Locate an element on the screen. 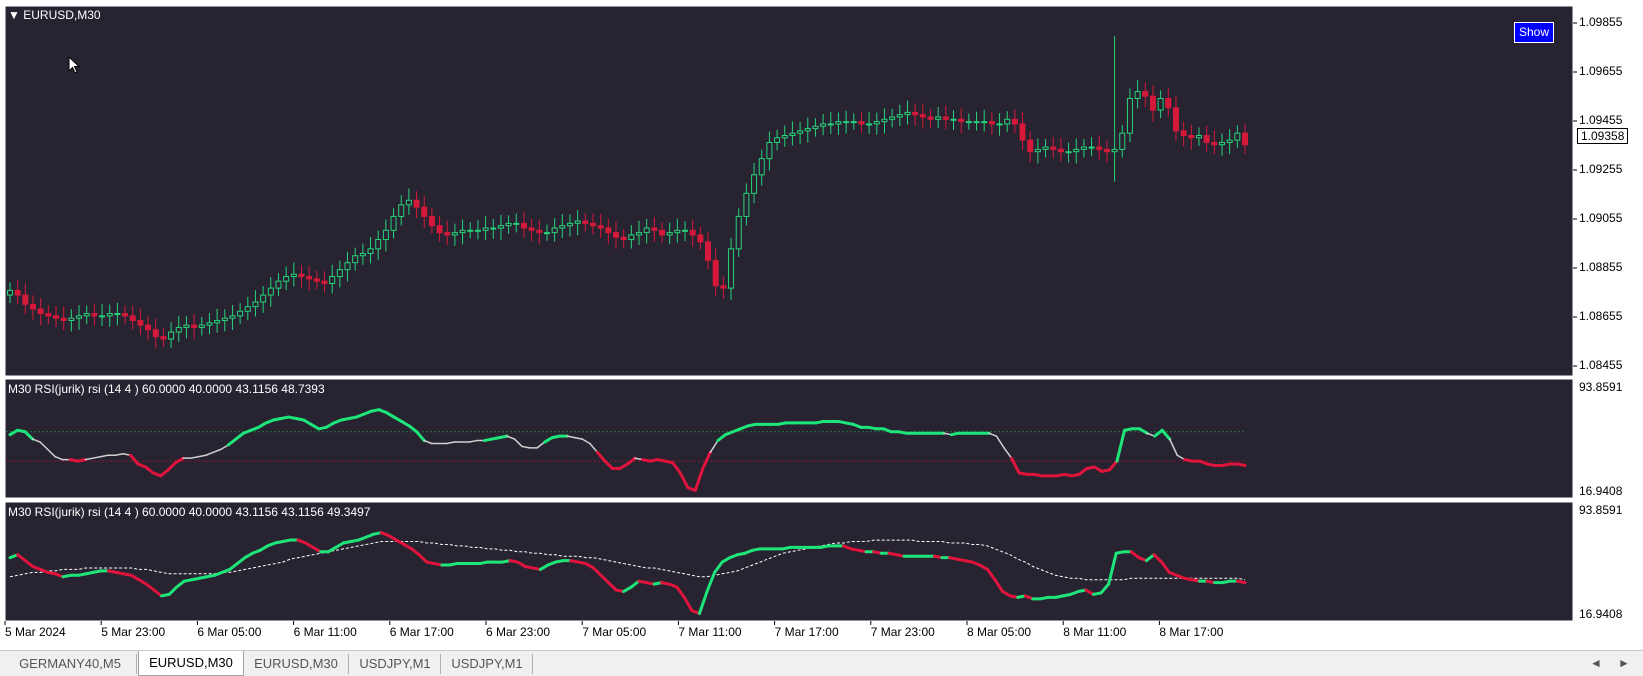 The height and width of the screenshot is (676, 1643). show-button: Show is located at coordinates (1534, 32).